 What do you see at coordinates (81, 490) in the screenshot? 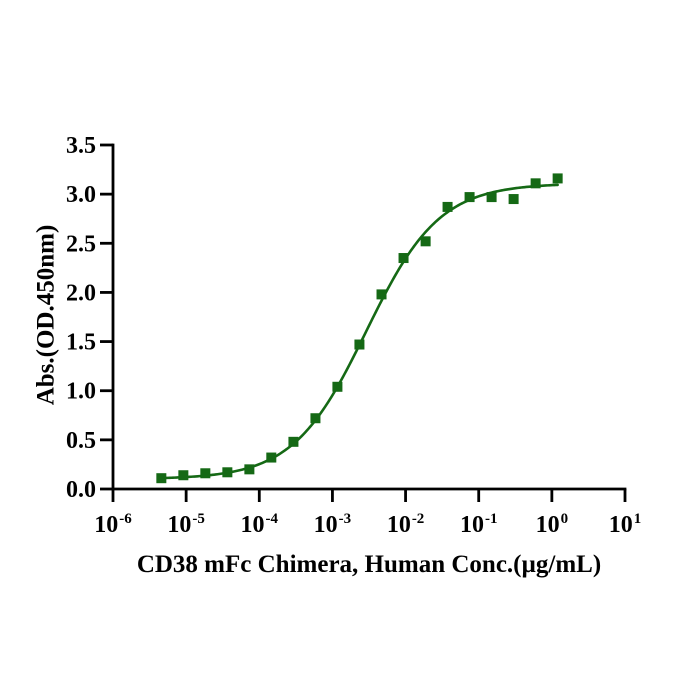
I see `y-tick-label: 0.0` at bounding box center [81, 490].